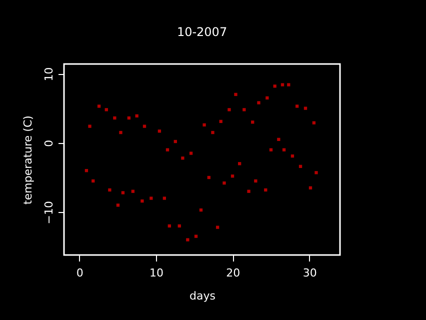  What do you see at coordinates (49, 74) in the screenshot?
I see `y-tick-label: 10` at bounding box center [49, 74].